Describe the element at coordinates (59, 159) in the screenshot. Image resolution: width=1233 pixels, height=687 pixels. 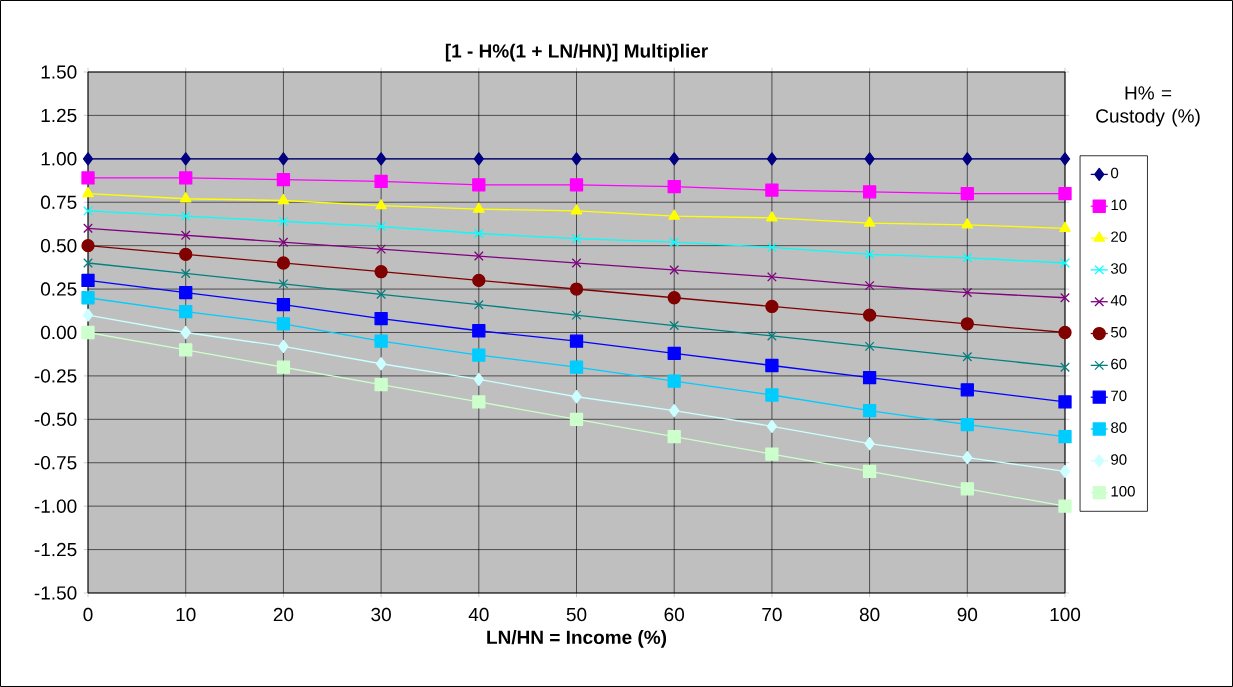
I see `y-tick-label: 1.00` at that location.